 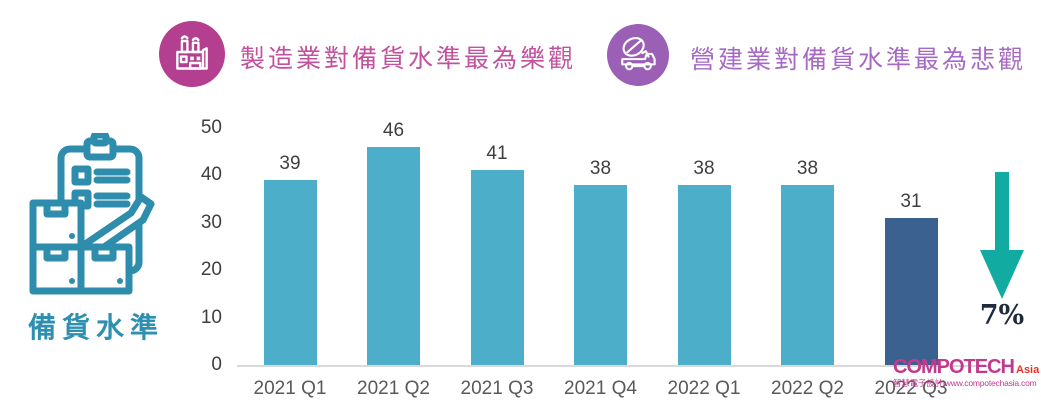 I want to click on bar-value-label: 46, so click(x=393, y=130).